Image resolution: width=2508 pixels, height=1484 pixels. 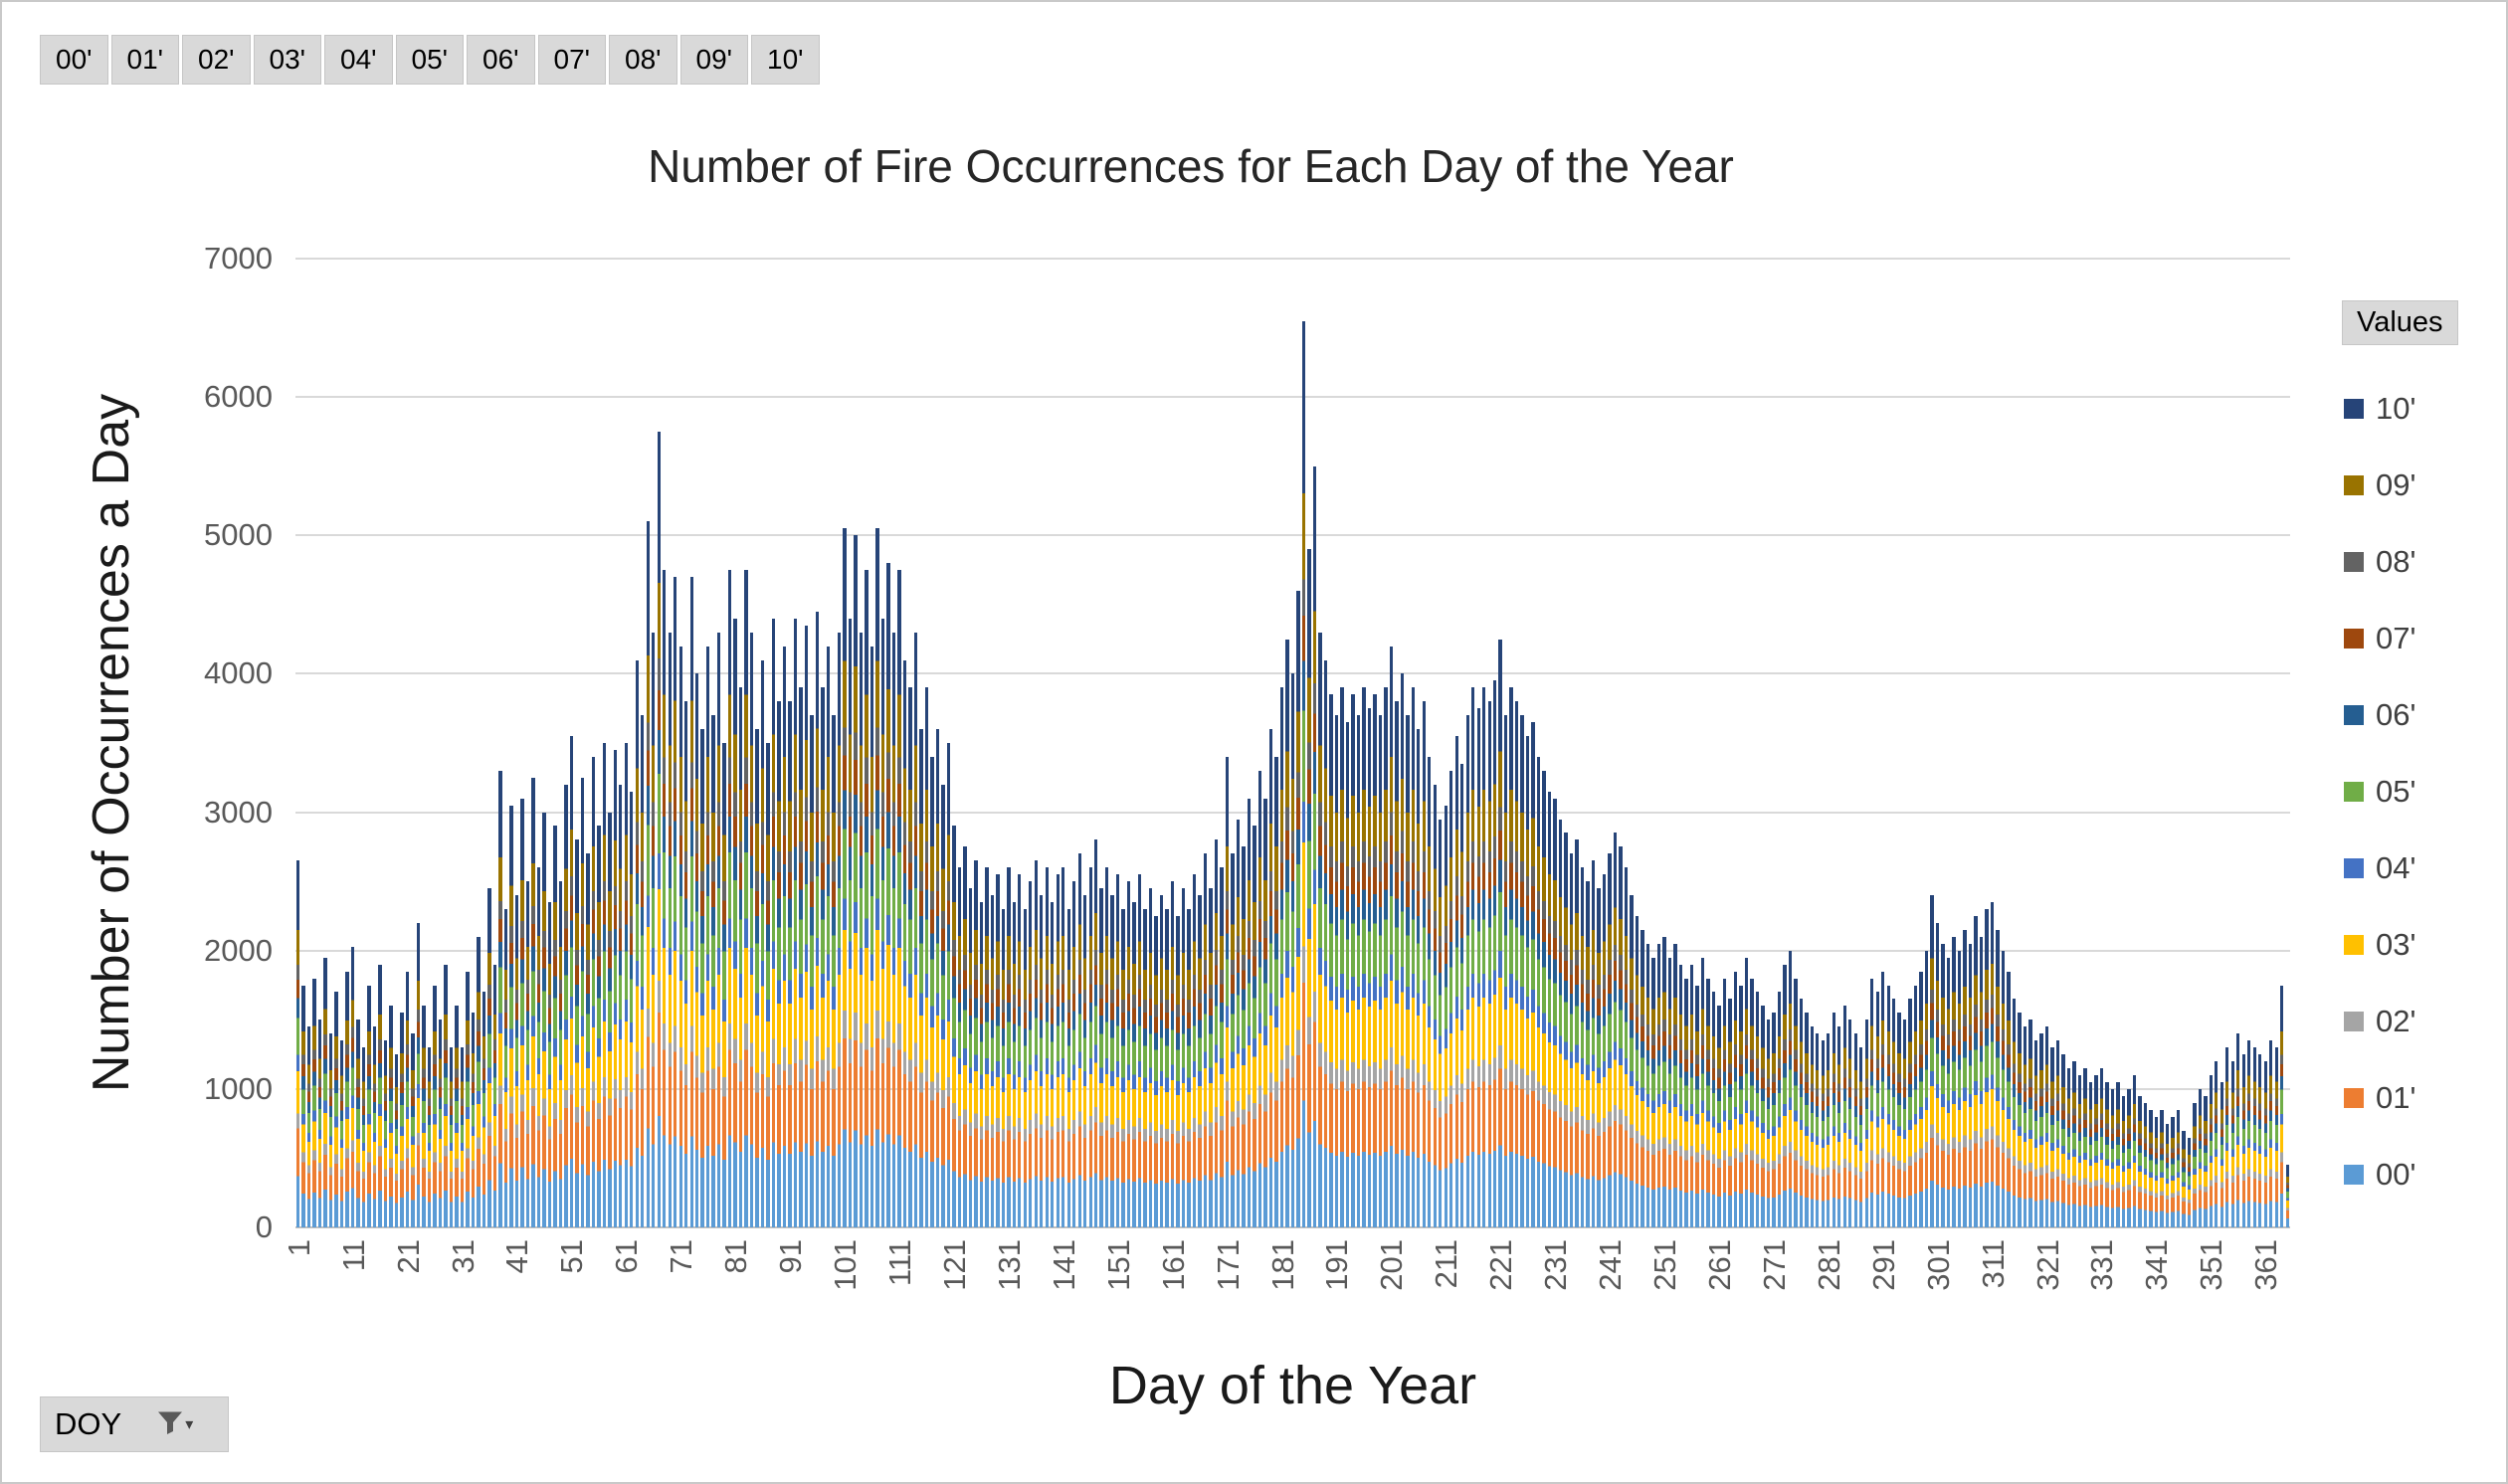 What do you see at coordinates (358, 60) in the screenshot?
I see `series-filter-button: 04'` at bounding box center [358, 60].